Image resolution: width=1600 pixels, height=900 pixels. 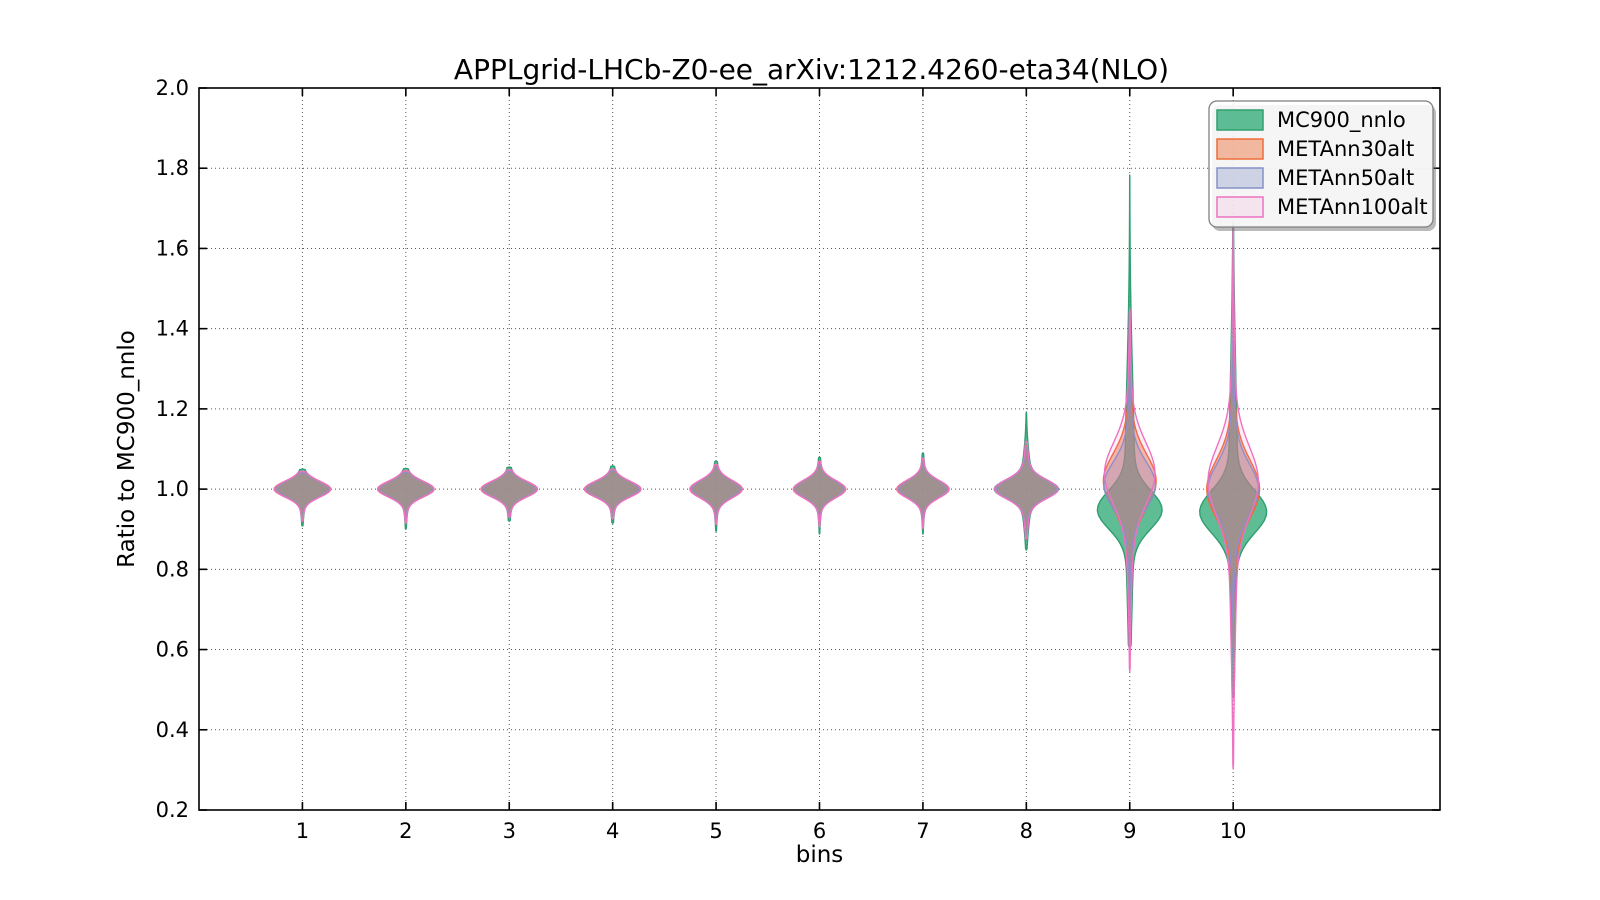 I want to click on x-tick-label: 6, so click(x=819, y=831).